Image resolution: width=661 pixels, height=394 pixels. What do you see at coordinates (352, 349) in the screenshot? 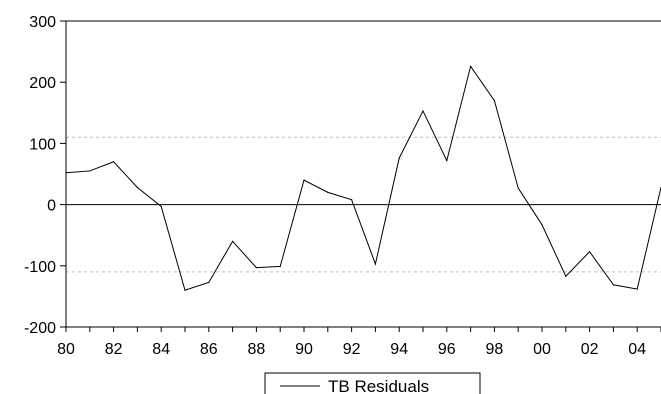
I see `x-tick-label: 92` at bounding box center [352, 349].